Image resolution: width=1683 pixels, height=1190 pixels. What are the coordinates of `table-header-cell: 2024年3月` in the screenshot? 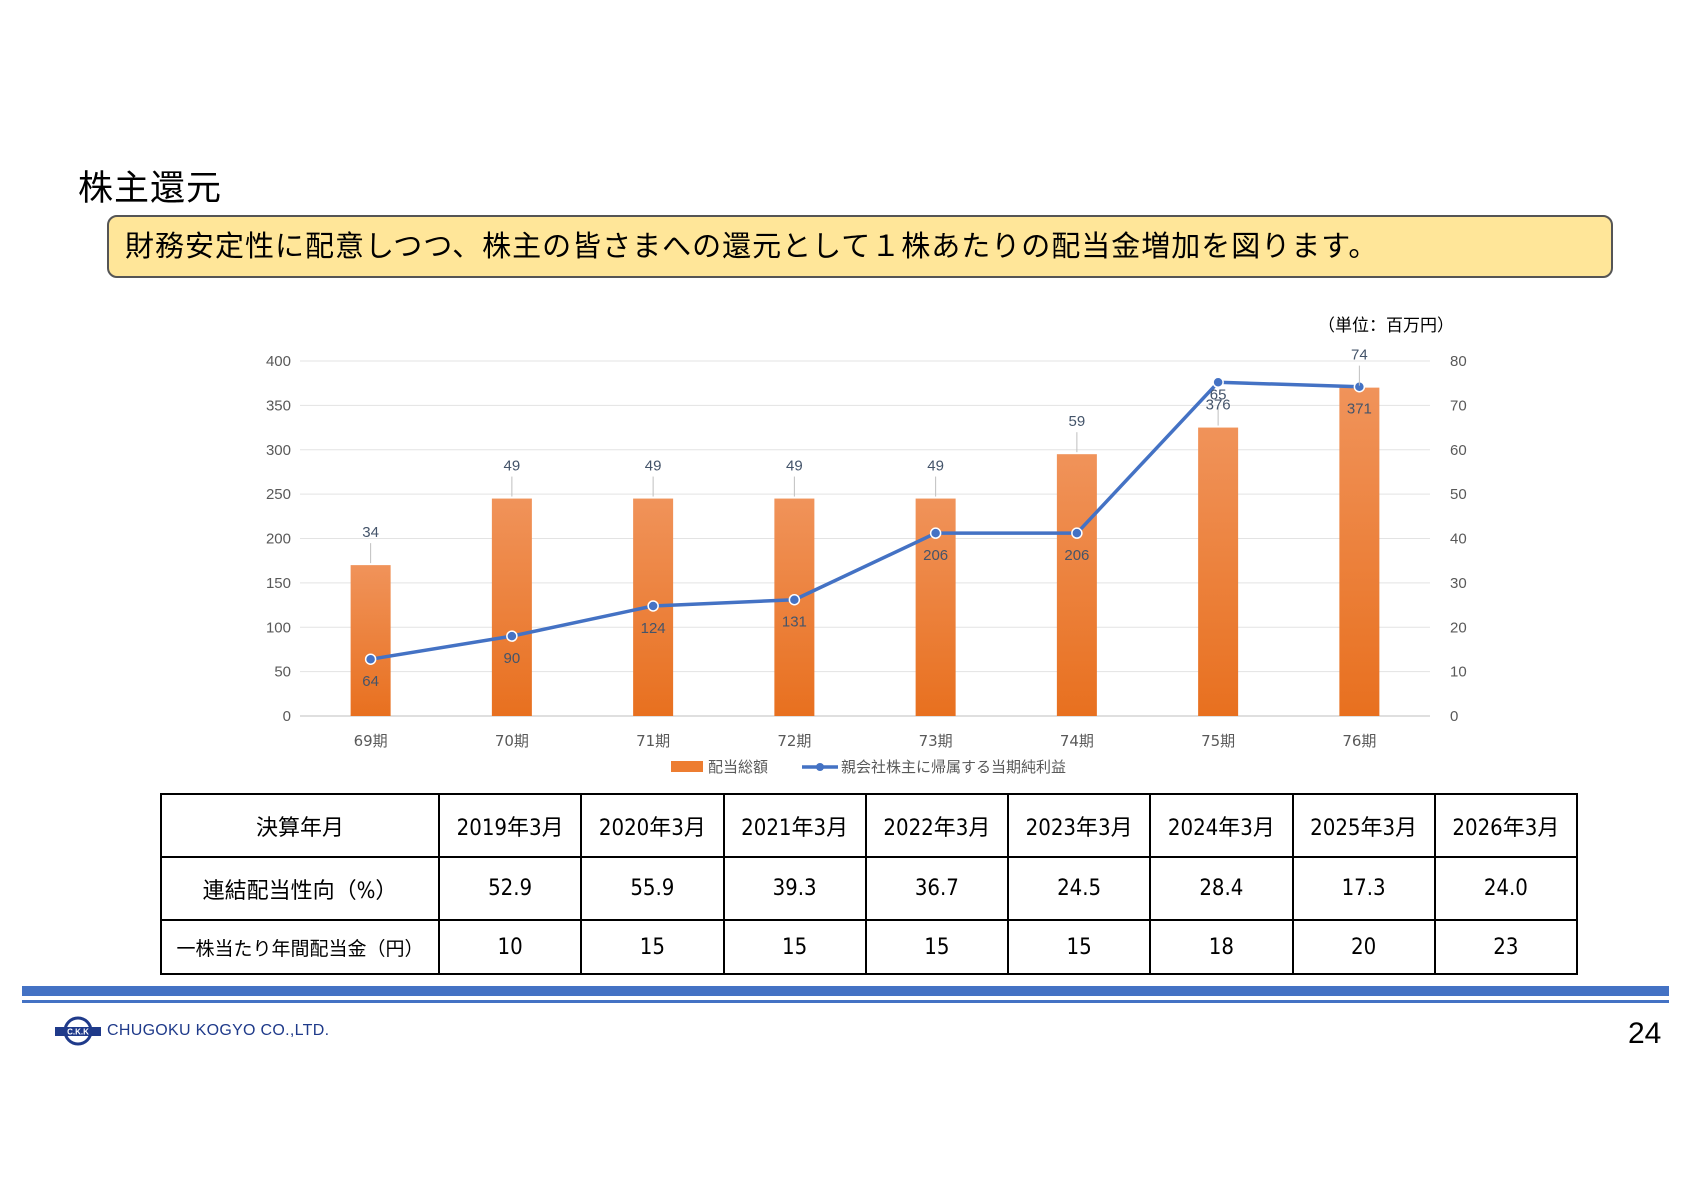 It's located at (1221, 825).